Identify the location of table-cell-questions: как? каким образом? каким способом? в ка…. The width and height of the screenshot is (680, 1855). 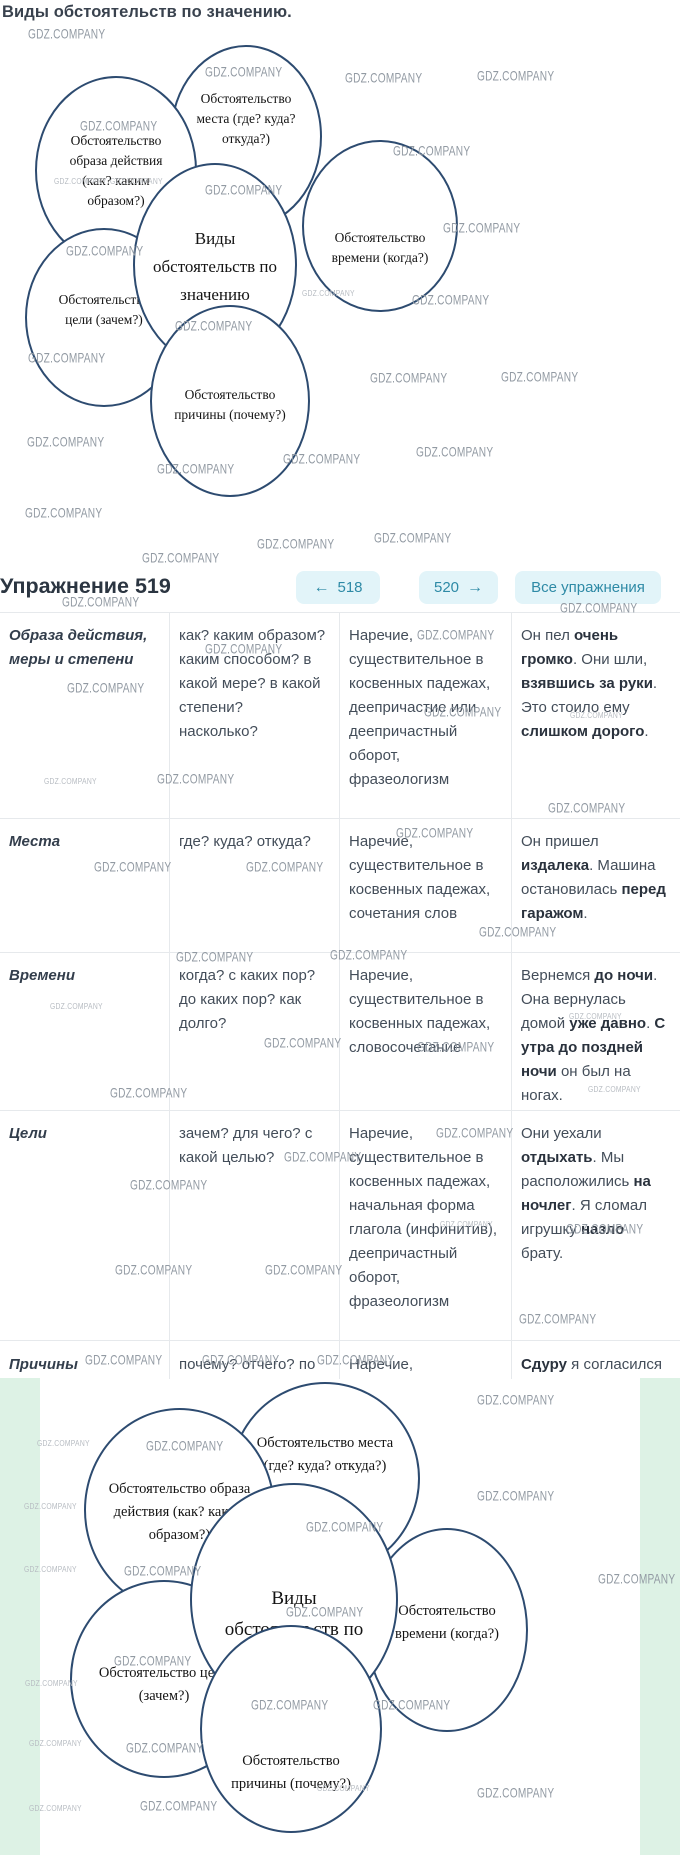
(255, 716).